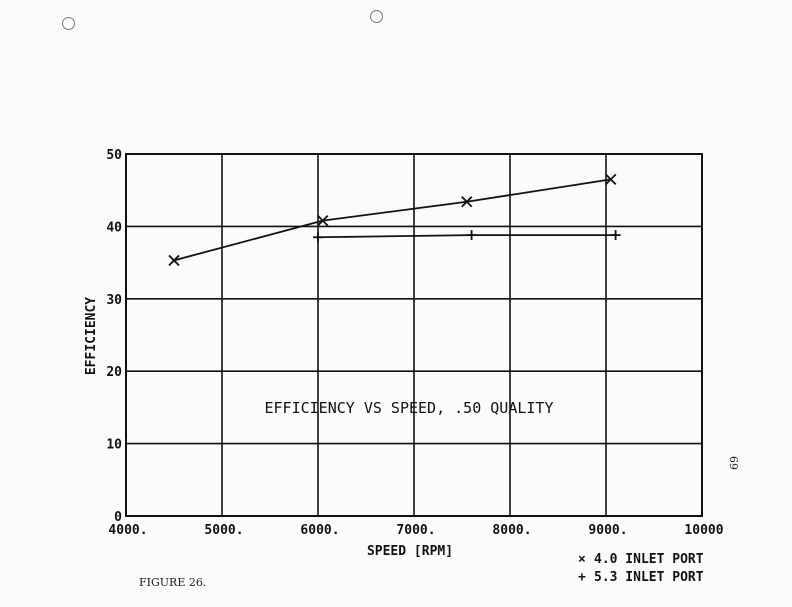  I want to click on punch-hole-left, so click(68, 23).